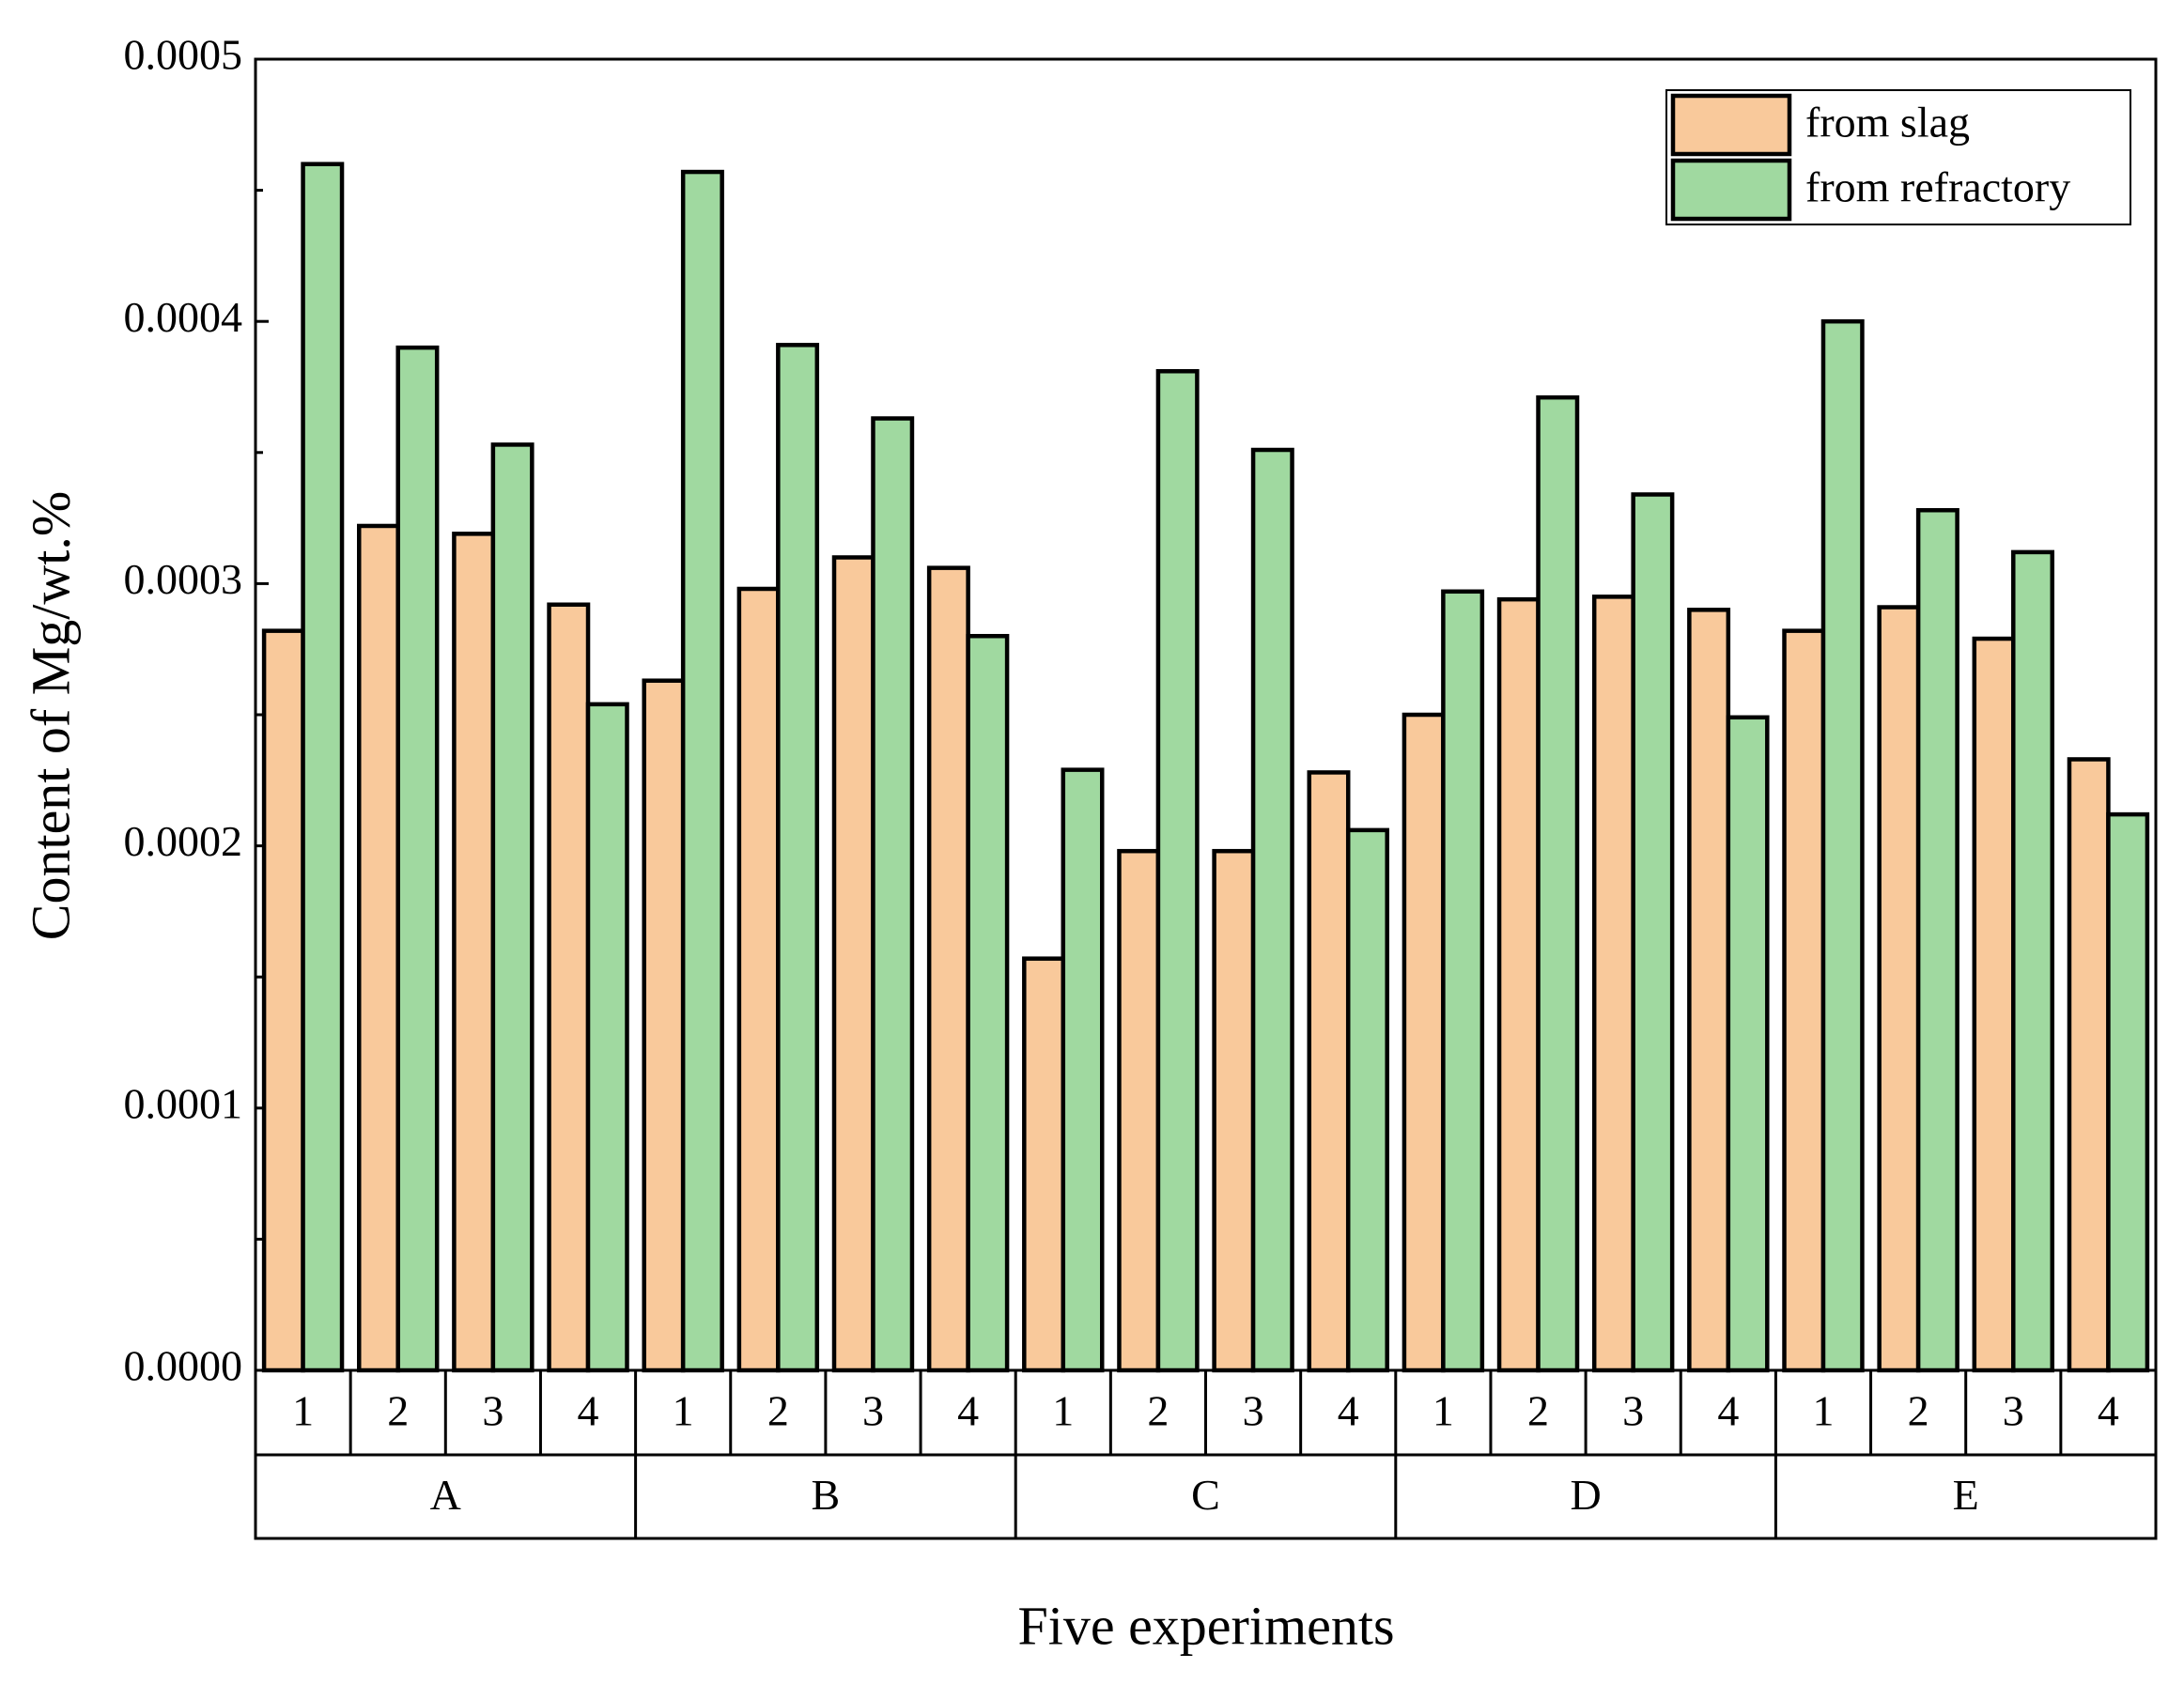 This screenshot has width=2184, height=1684. I want to click on y-tick-label: 0.0005, so click(183, 55).